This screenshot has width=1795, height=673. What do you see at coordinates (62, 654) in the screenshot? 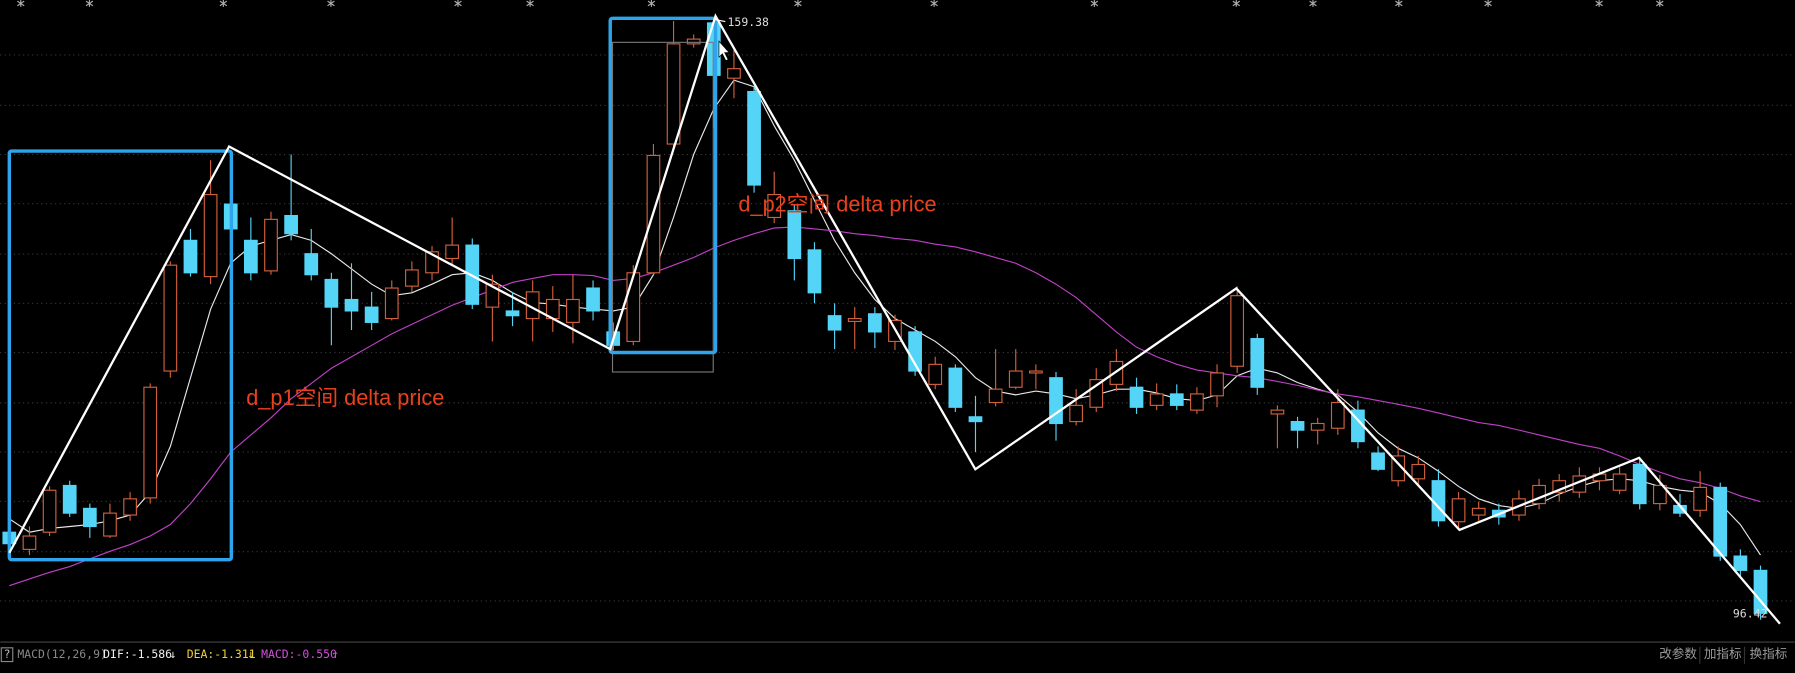
I see `indicator-name: MACD(12,26,9)` at bounding box center [62, 654].